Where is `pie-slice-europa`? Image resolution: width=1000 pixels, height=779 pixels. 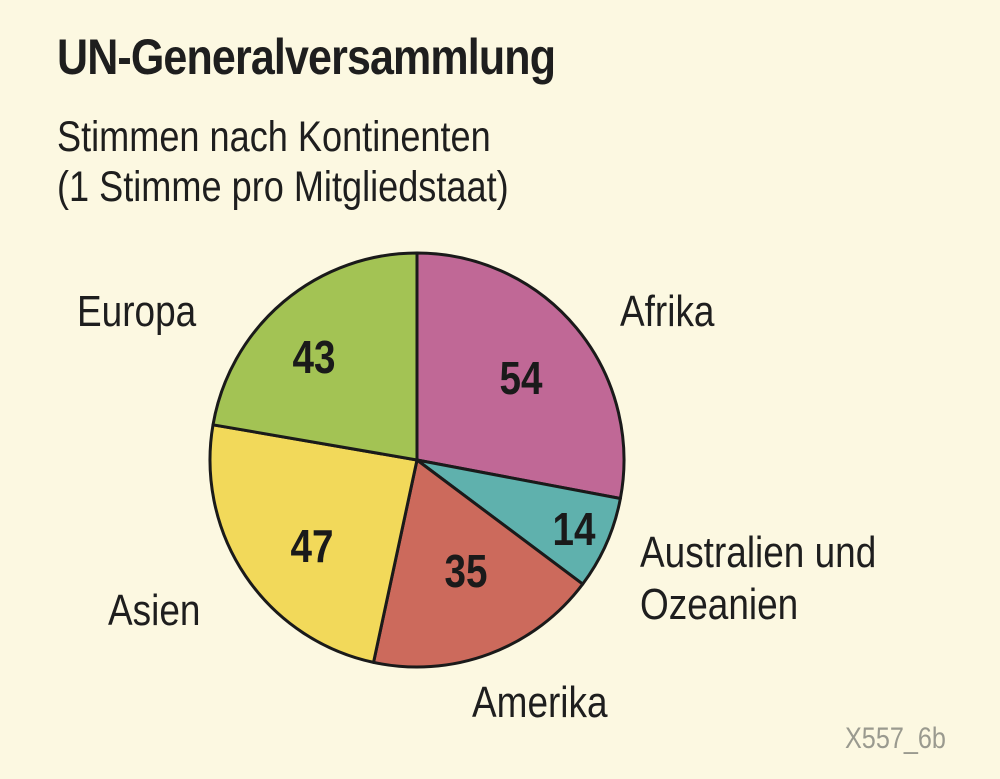
pie-slice-europa is located at coordinates (315, 356).